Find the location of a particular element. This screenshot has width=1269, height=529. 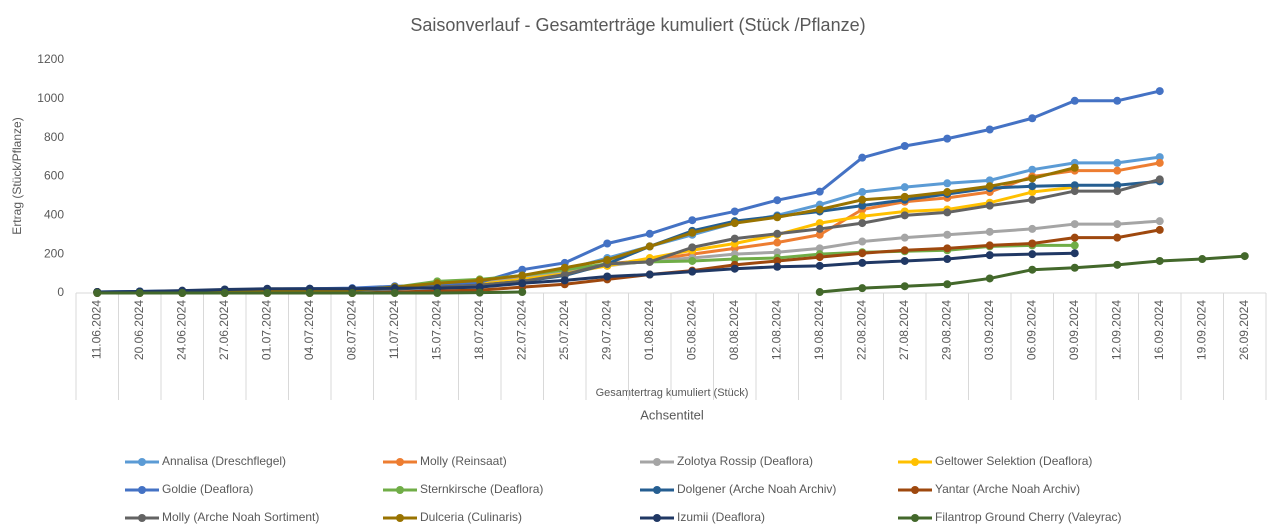

y-tick-label: 1200 is located at coordinates (50, 59).